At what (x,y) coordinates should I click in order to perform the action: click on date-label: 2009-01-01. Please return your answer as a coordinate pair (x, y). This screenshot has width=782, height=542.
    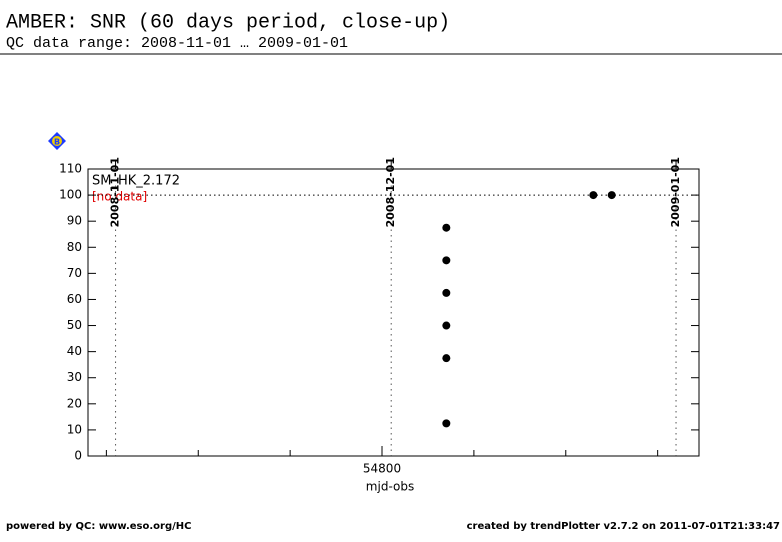
    Looking at the image, I should click on (675, 192).